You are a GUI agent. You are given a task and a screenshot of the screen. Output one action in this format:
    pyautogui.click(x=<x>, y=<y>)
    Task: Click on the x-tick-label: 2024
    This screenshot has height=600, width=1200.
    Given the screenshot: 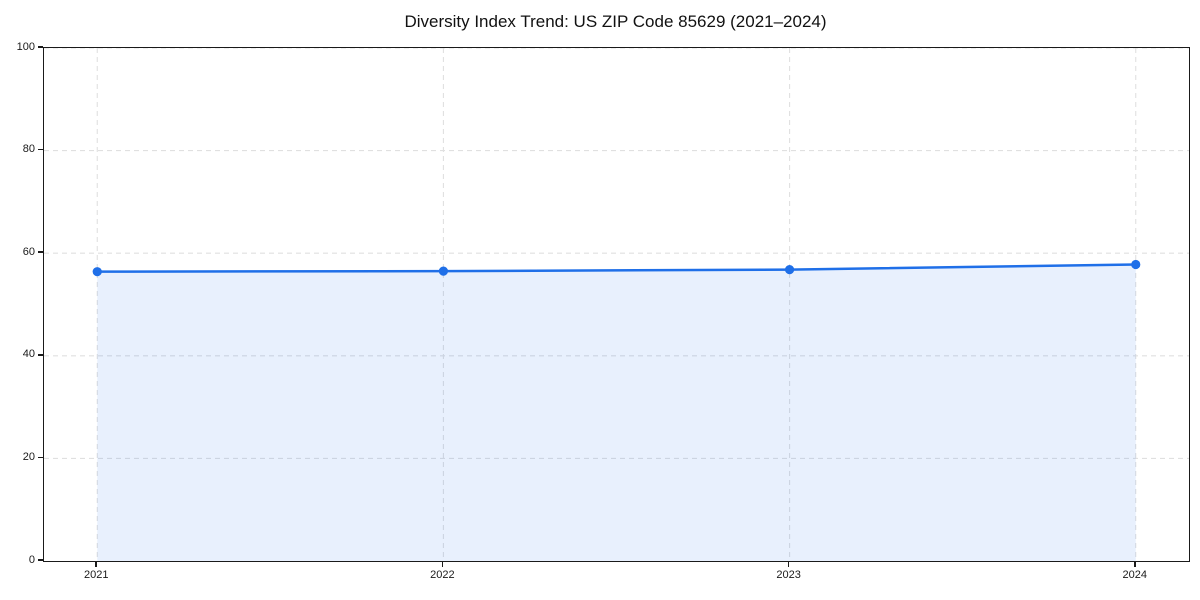 What is the action you would take?
    pyautogui.click(x=1134, y=575)
    